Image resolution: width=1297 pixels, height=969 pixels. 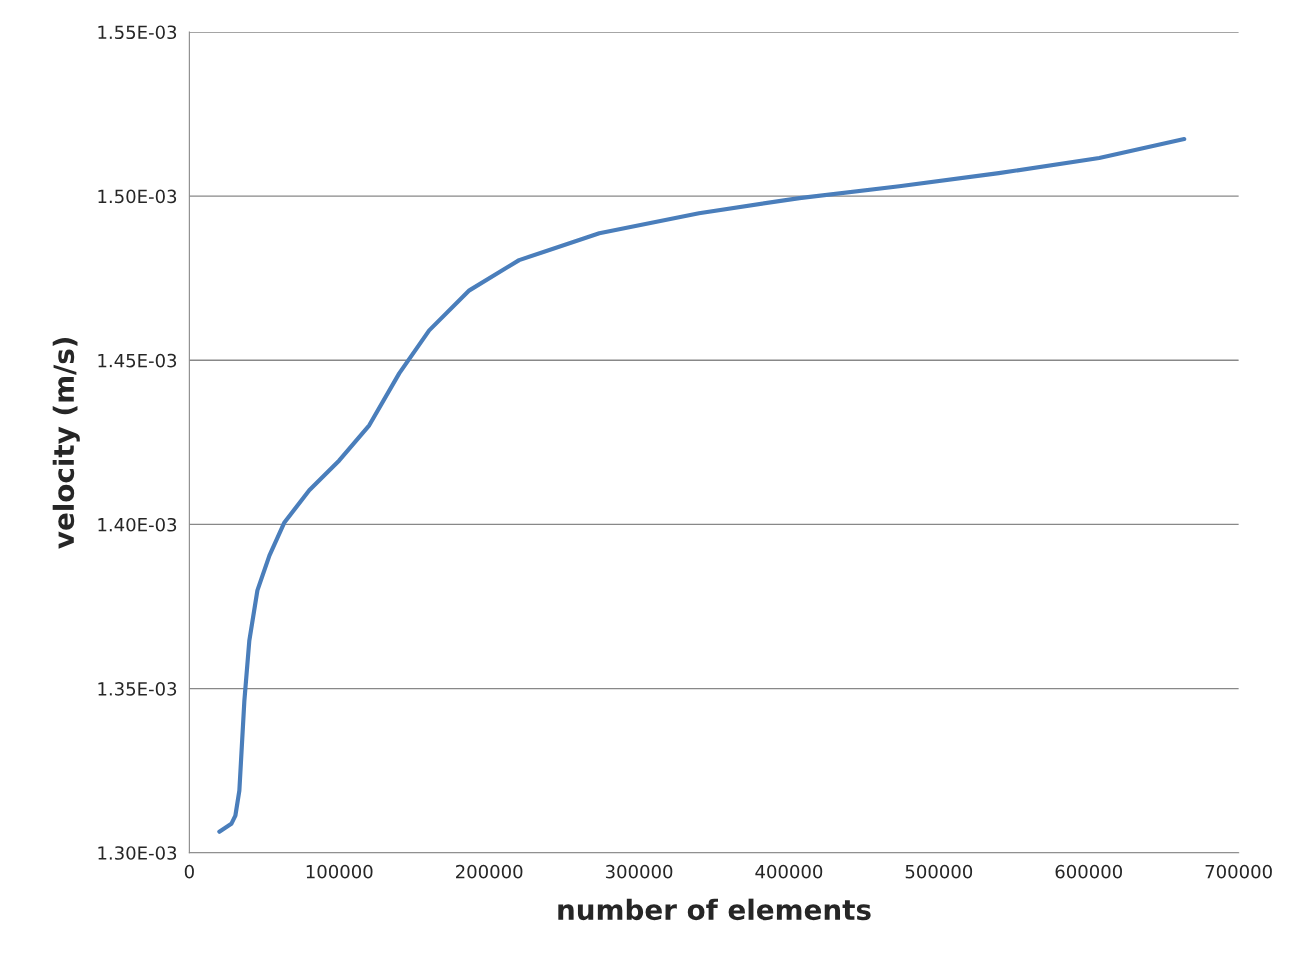 I want to click on x-tick-label: 400000, so click(x=789, y=871).